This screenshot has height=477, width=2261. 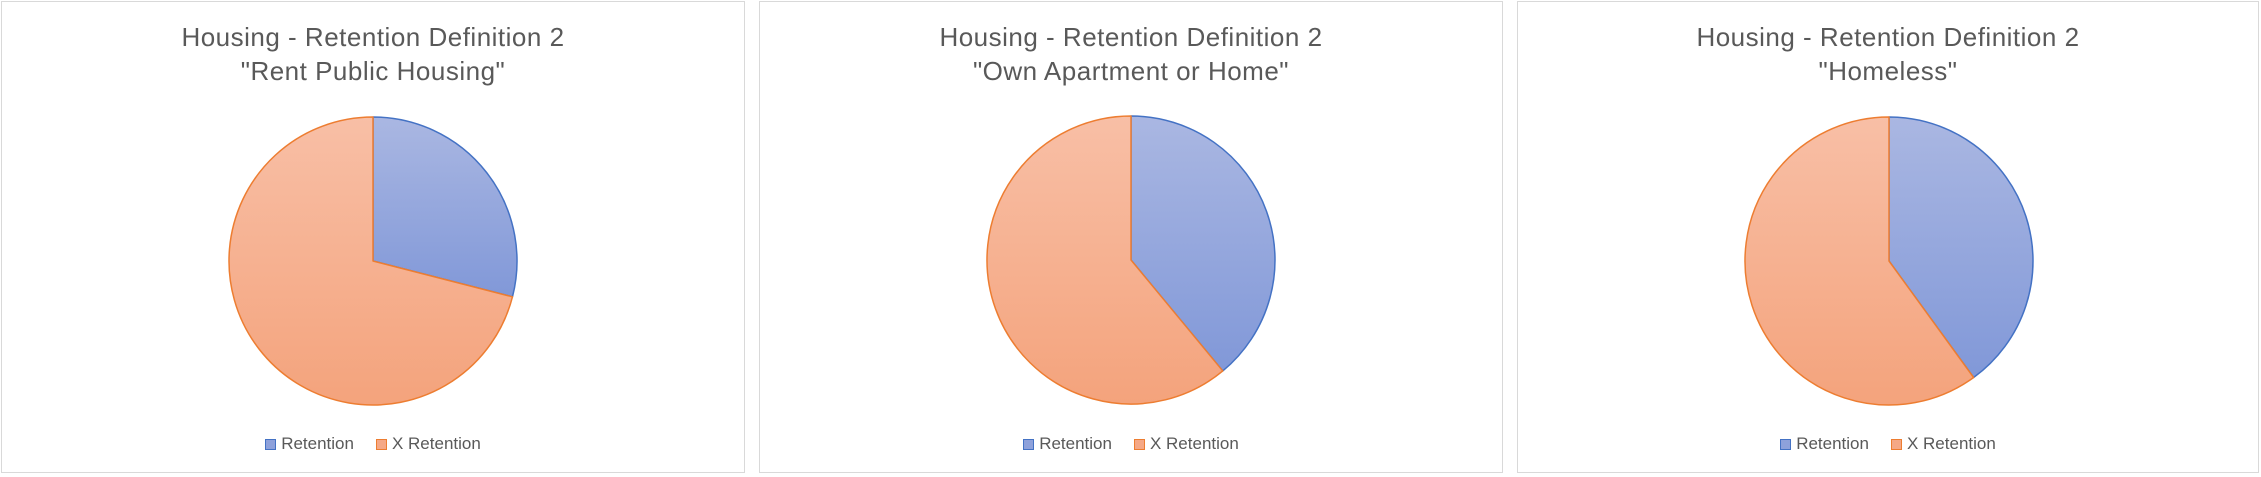 I want to click on chart-title-line2: "Rent Public Housing", so click(x=373, y=71).